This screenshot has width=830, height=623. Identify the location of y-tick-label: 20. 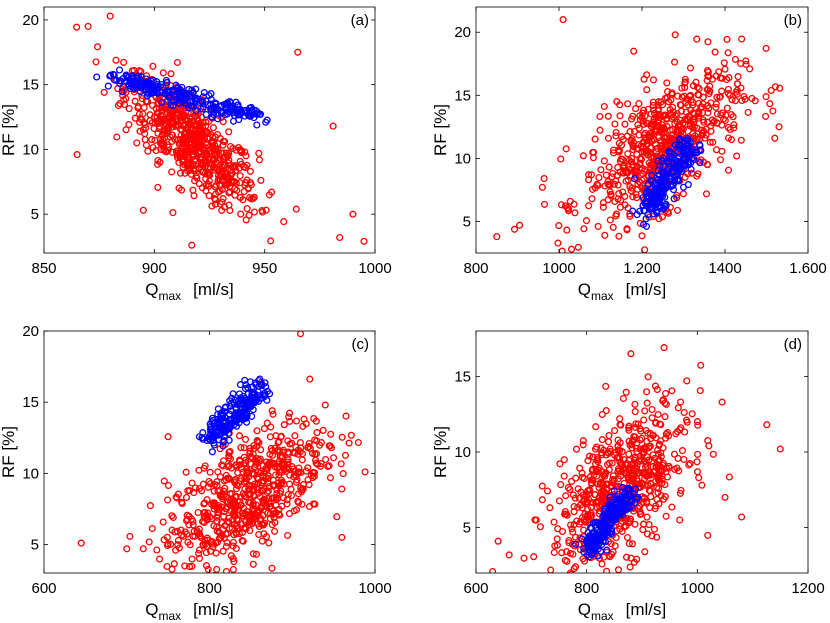
(462, 32).